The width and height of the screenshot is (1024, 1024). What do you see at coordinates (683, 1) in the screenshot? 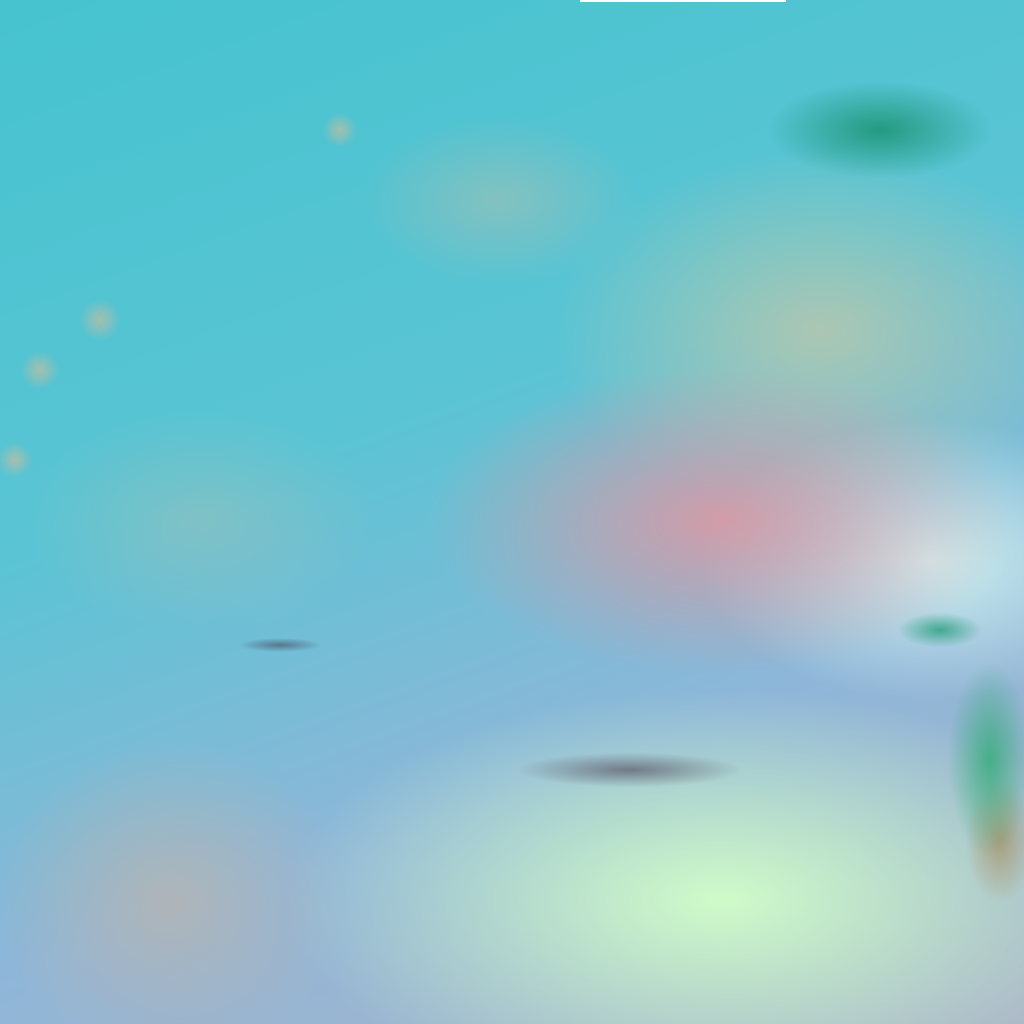
I see `top-edge-bar` at bounding box center [683, 1].